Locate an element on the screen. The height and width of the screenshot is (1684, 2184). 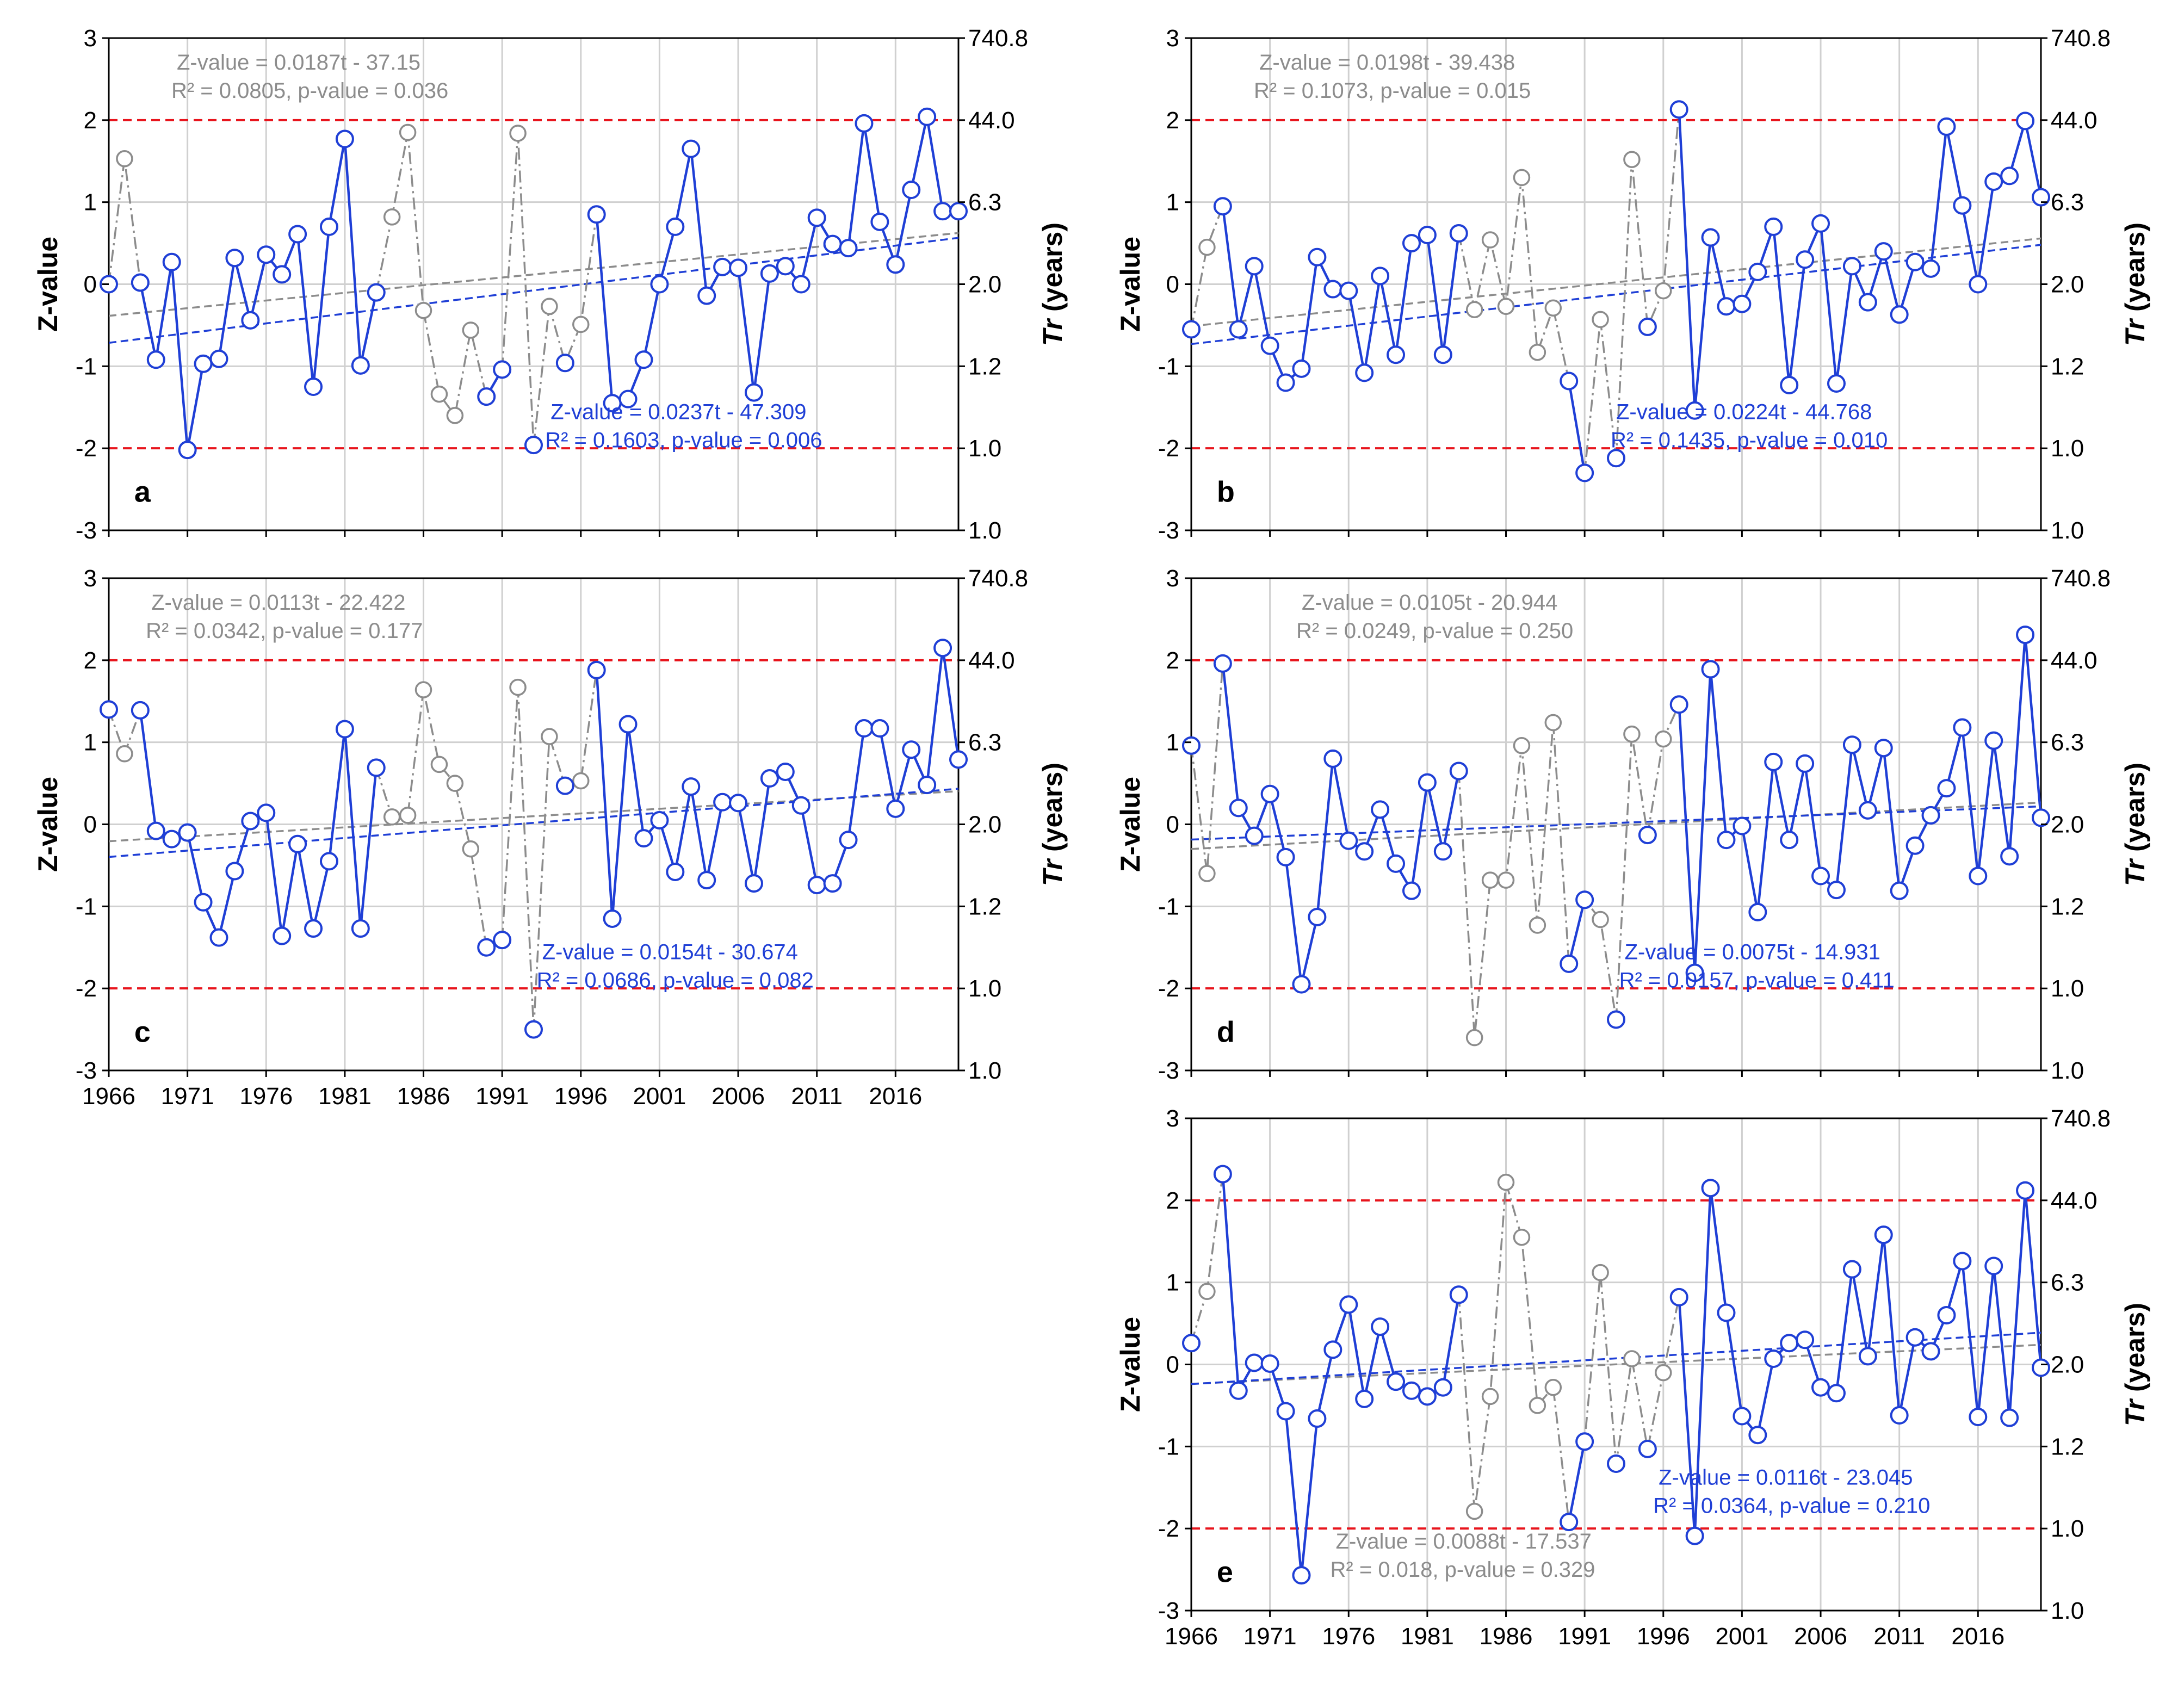
series-line-gray is located at coordinates (1568, 1352).